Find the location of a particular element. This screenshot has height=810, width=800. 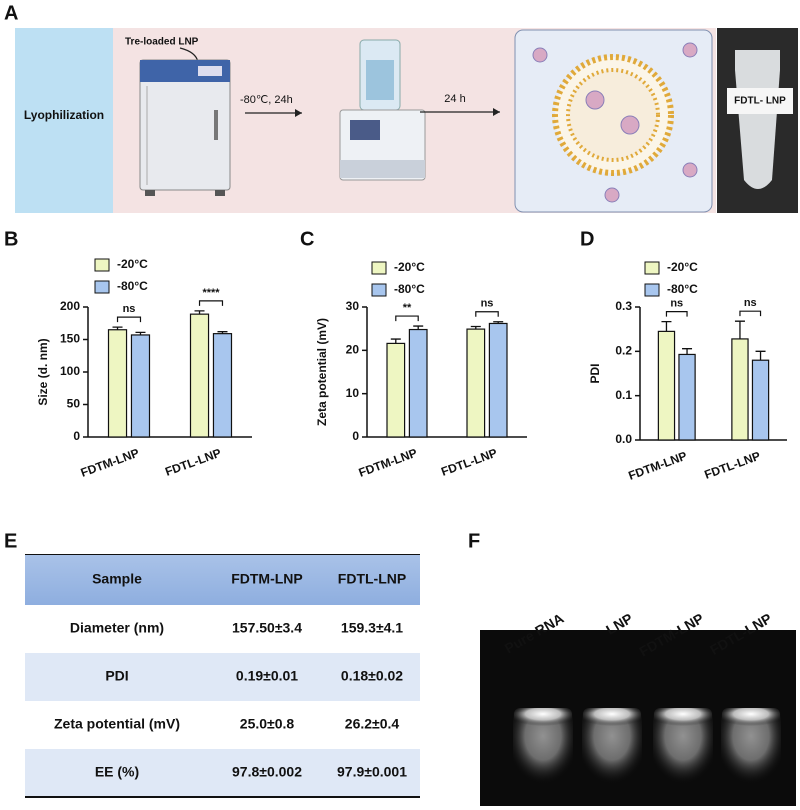

y-tick-label: 0 is located at coordinates (355, 436).